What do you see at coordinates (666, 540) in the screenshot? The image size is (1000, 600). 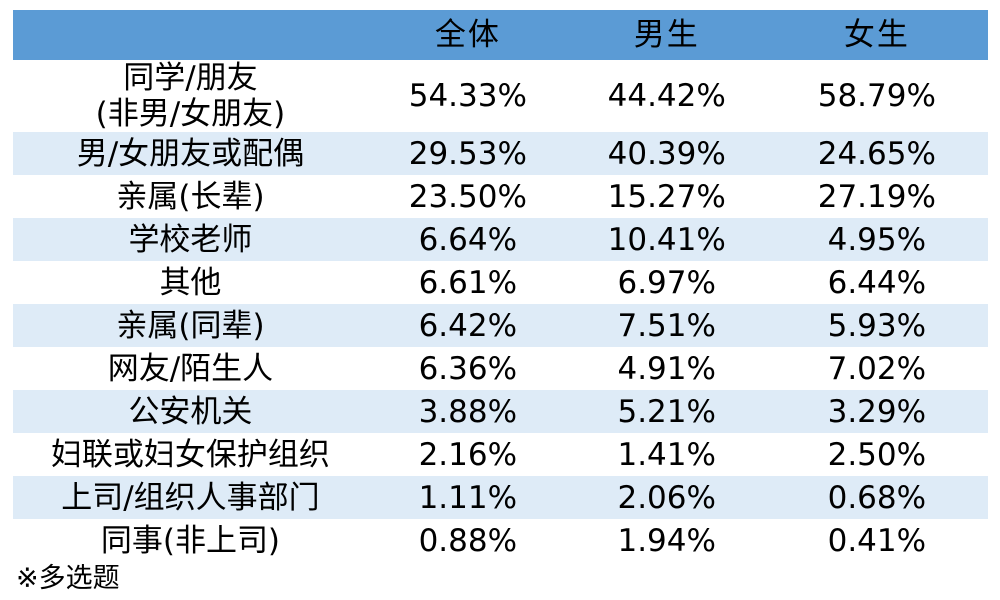 I see `value-cell: 1.94%` at bounding box center [666, 540].